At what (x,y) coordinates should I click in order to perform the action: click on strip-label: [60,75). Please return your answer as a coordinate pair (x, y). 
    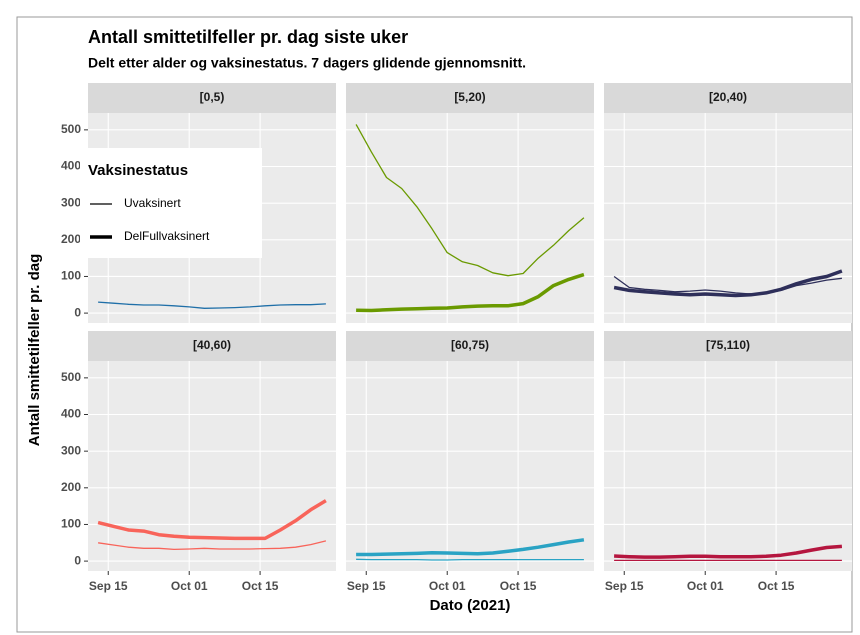
    Looking at the image, I should click on (470, 345).